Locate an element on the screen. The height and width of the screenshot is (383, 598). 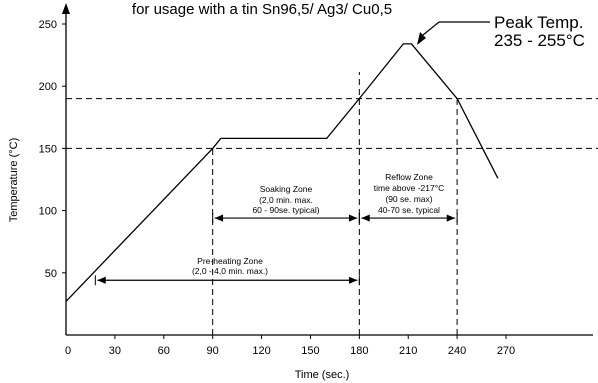
x-tick-label-150: 150 is located at coordinates (310, 351).